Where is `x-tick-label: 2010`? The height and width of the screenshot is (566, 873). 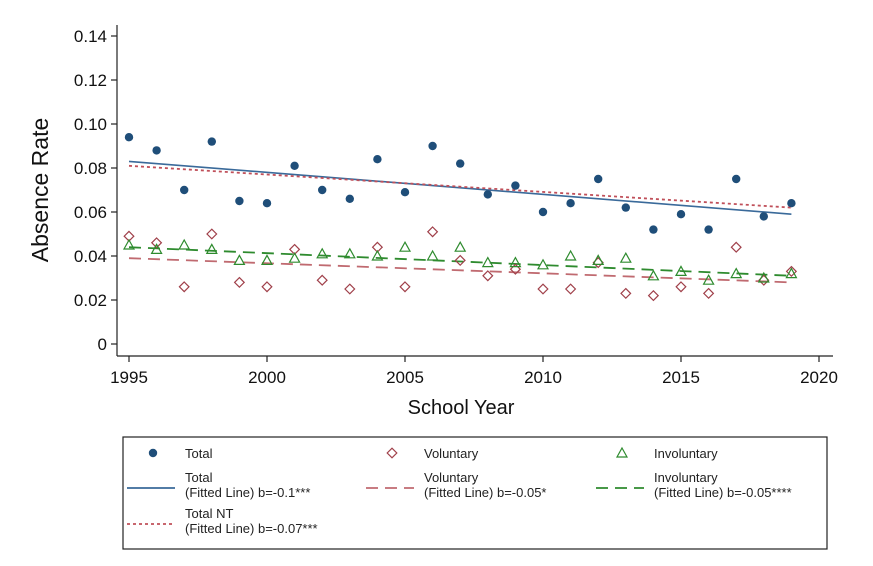
x-tick-label: 2010 is located at coordinates (543, 377).